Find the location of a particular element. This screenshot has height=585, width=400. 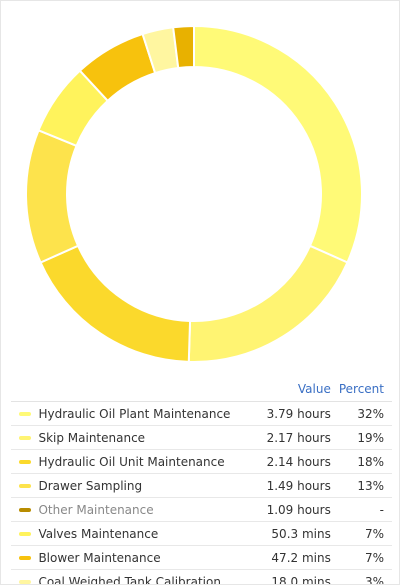

legend-row: Blower Maintenance 47.2 mins 7% is located at coordinates (201, 557).